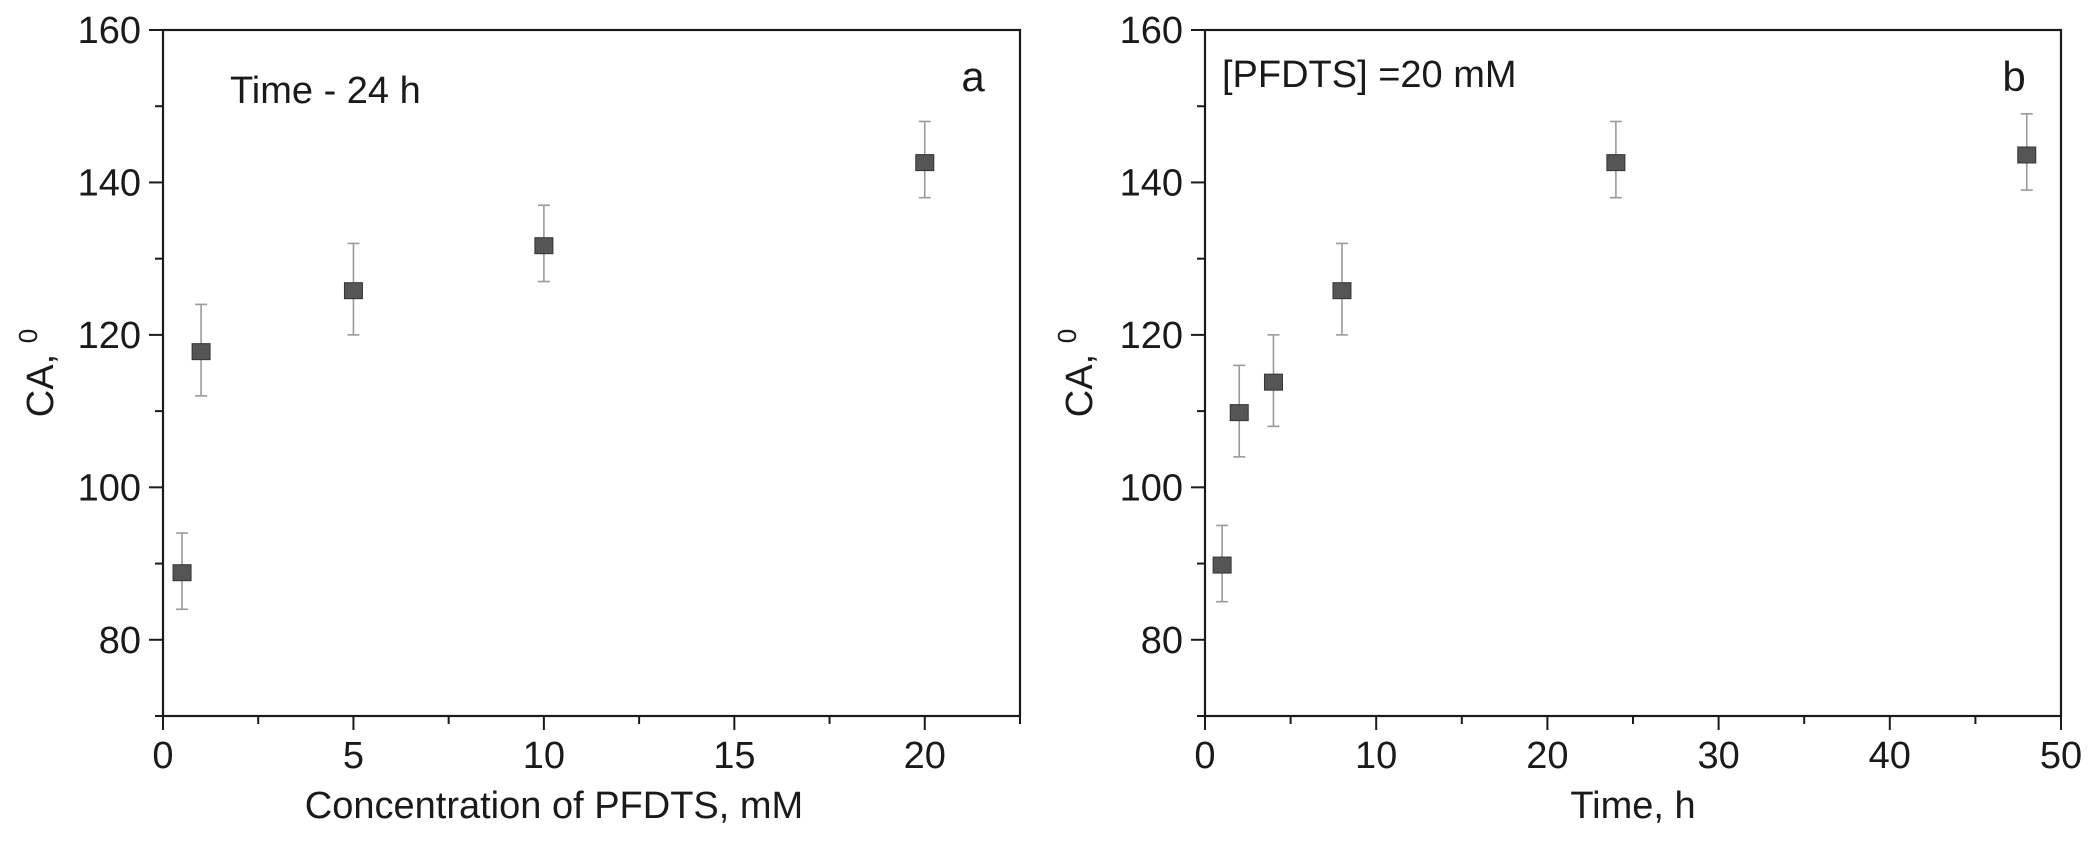  I want to click on panel-b-y-axis-superscript: 0, so click(1067, 336).